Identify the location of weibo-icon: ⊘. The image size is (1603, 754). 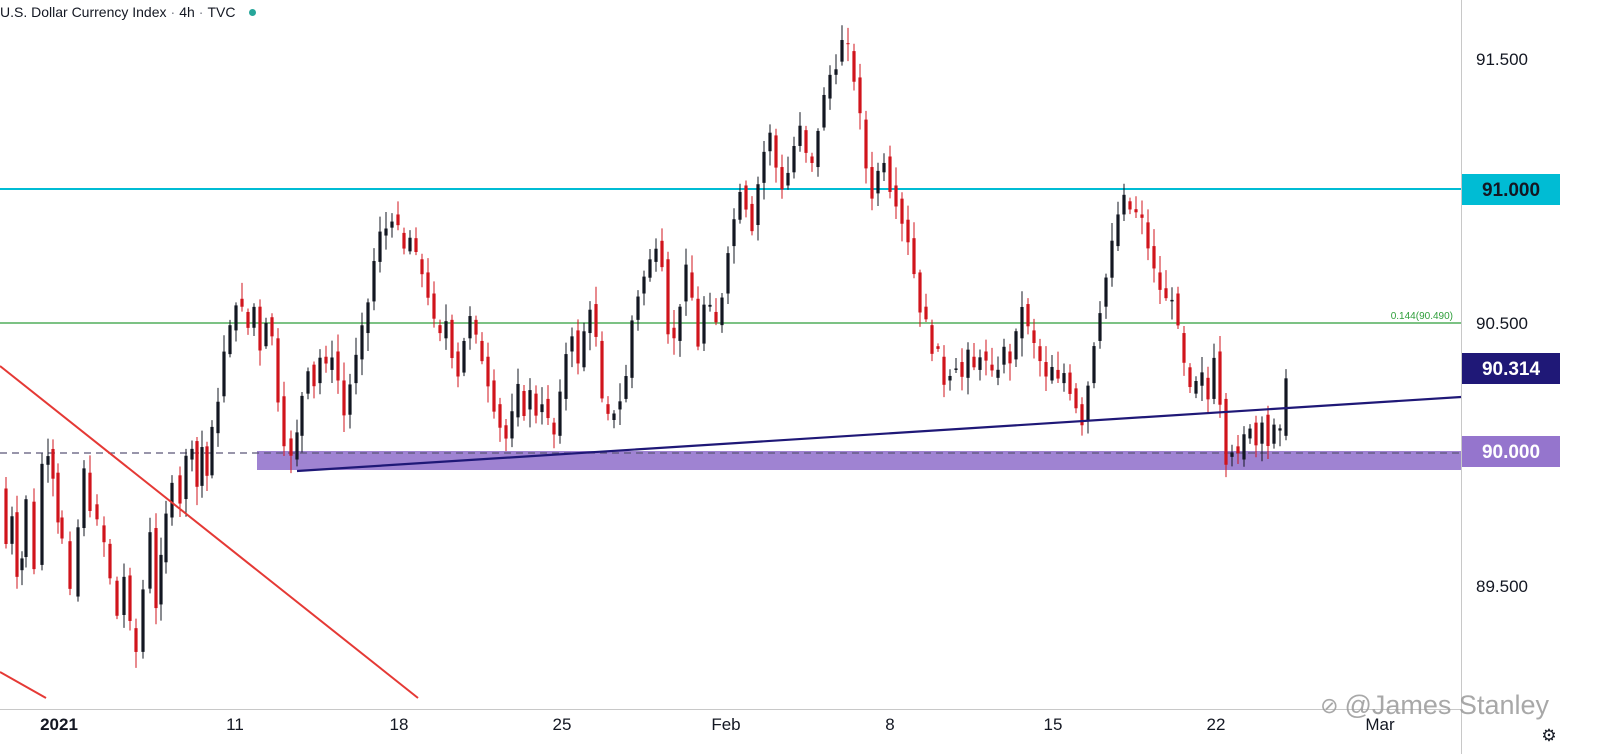
(1329, 705).